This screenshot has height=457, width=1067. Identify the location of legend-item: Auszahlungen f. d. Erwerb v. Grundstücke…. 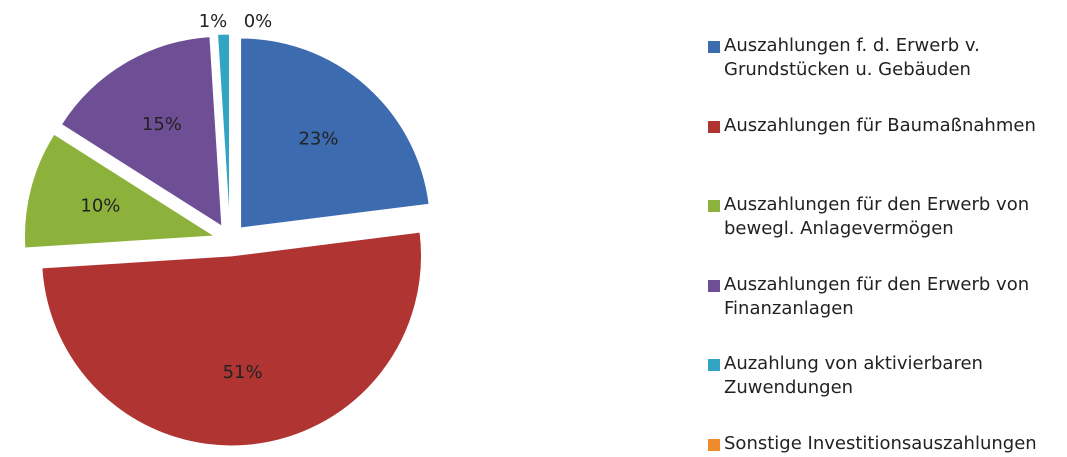
(885, 58).